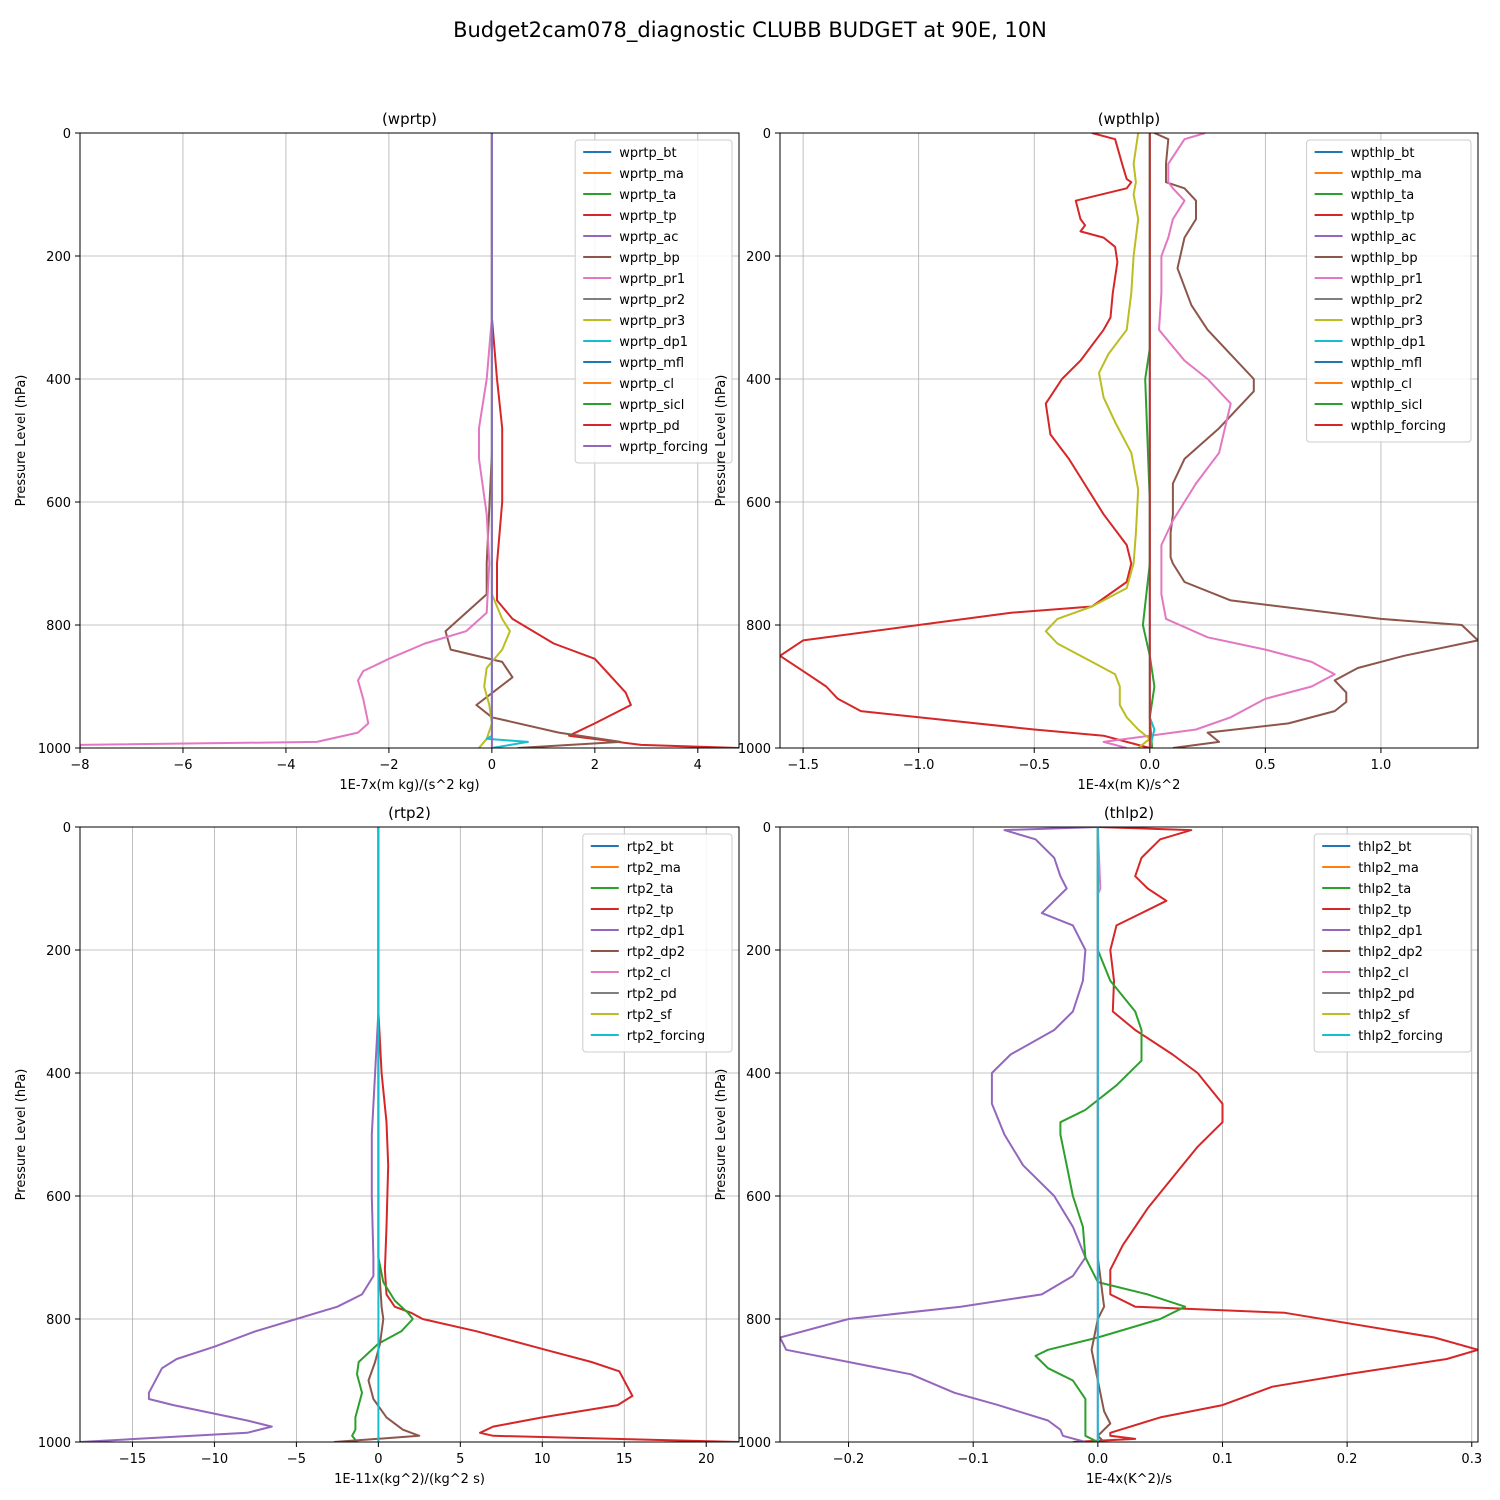  Describe the element at coordinates (533, 440) in the screenshot. I see `series-line-wprtp_bp` at that location.